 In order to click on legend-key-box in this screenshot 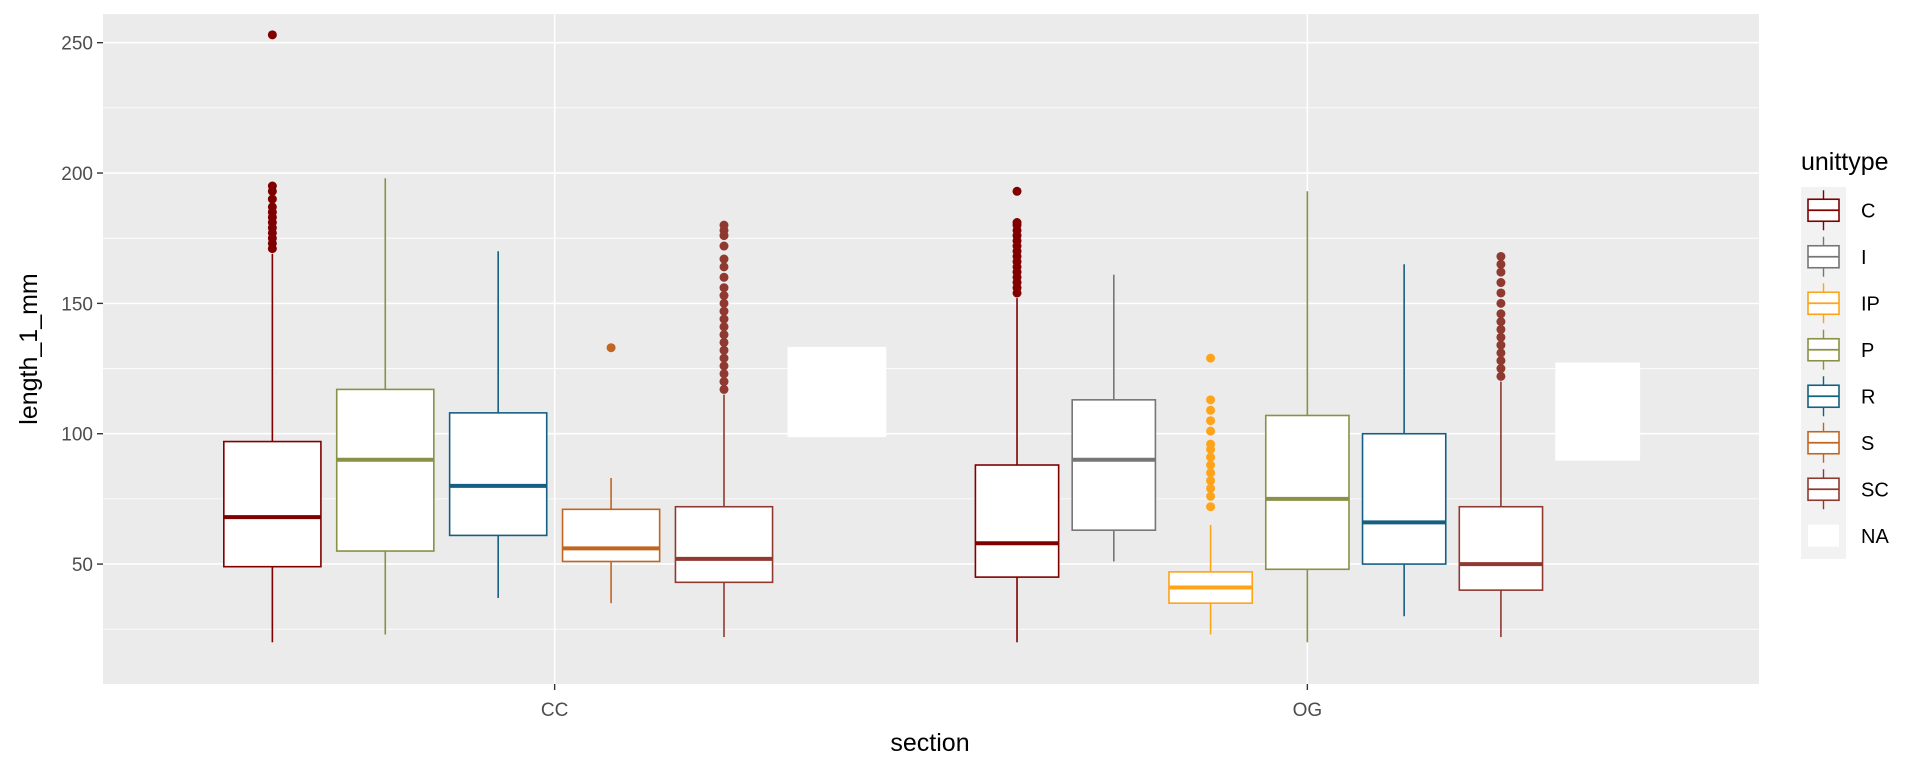, I will do `click(1823, 535)`.